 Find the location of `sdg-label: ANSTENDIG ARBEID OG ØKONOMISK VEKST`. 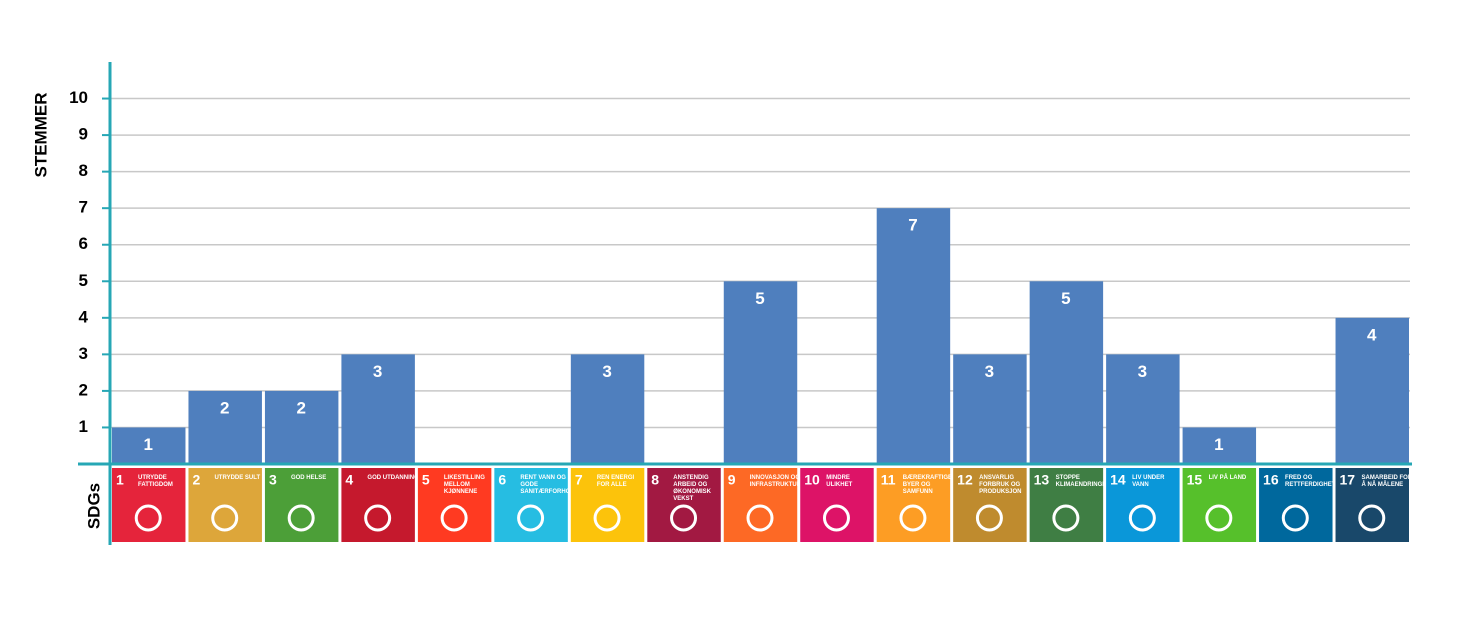

sdg-label: ANSTENDIG ARBEID OG ØKONOMISK VEKST is located at coordinates (692, 488).